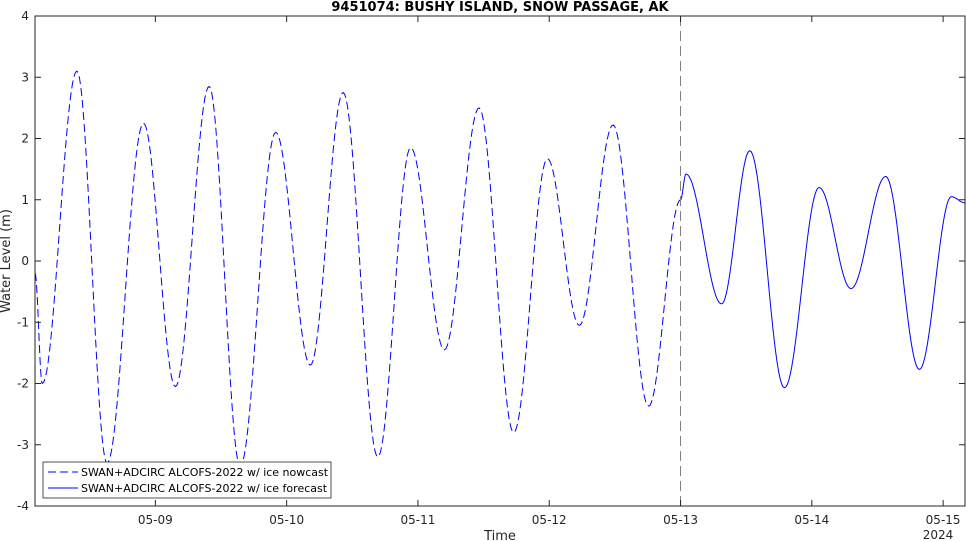 The image size is (966, 541). I want to click on legend-label-nowcast: SWAN+ADCIRC ALCOFS-2022 w/ ice nowcast, so click(205, 472).